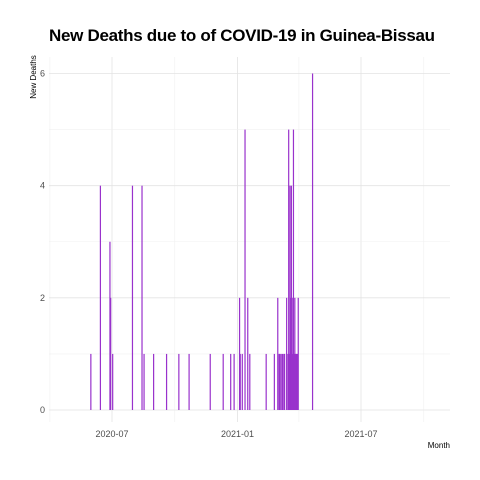 The width and height of the screenshot is (480, 480). What do you see at coordinates (439, 445) in the screenshot?
I see `x-axis-label: Month` at bounding box center [439, 445].